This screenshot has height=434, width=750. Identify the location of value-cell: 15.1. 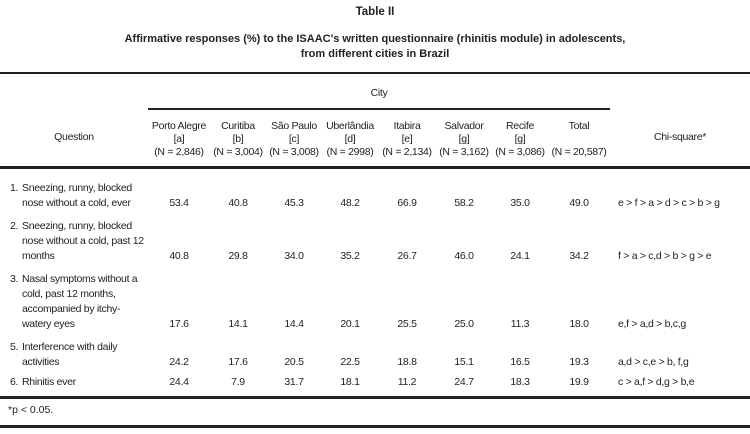
(464, 361).